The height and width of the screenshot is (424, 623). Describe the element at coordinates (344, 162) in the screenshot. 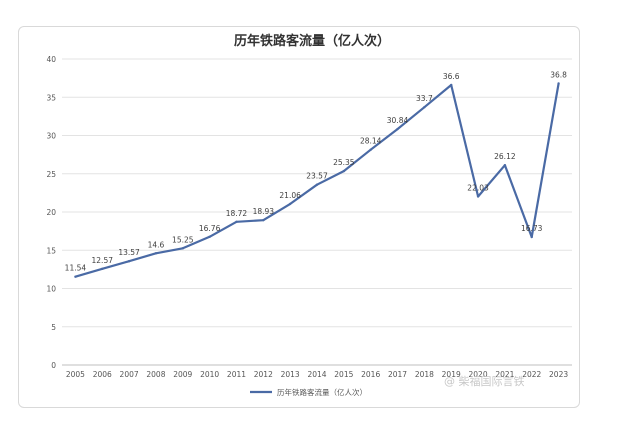

I see `data-label: 25.35` at that location.